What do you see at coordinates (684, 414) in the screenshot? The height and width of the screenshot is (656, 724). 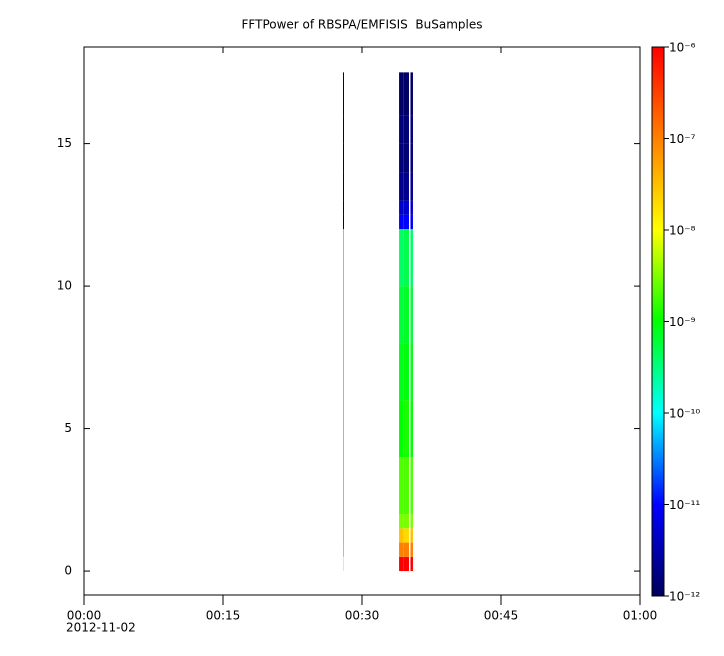 I see `colorbar-tick-label: 10⁻¹⁰` at bounding box center [684, 414].